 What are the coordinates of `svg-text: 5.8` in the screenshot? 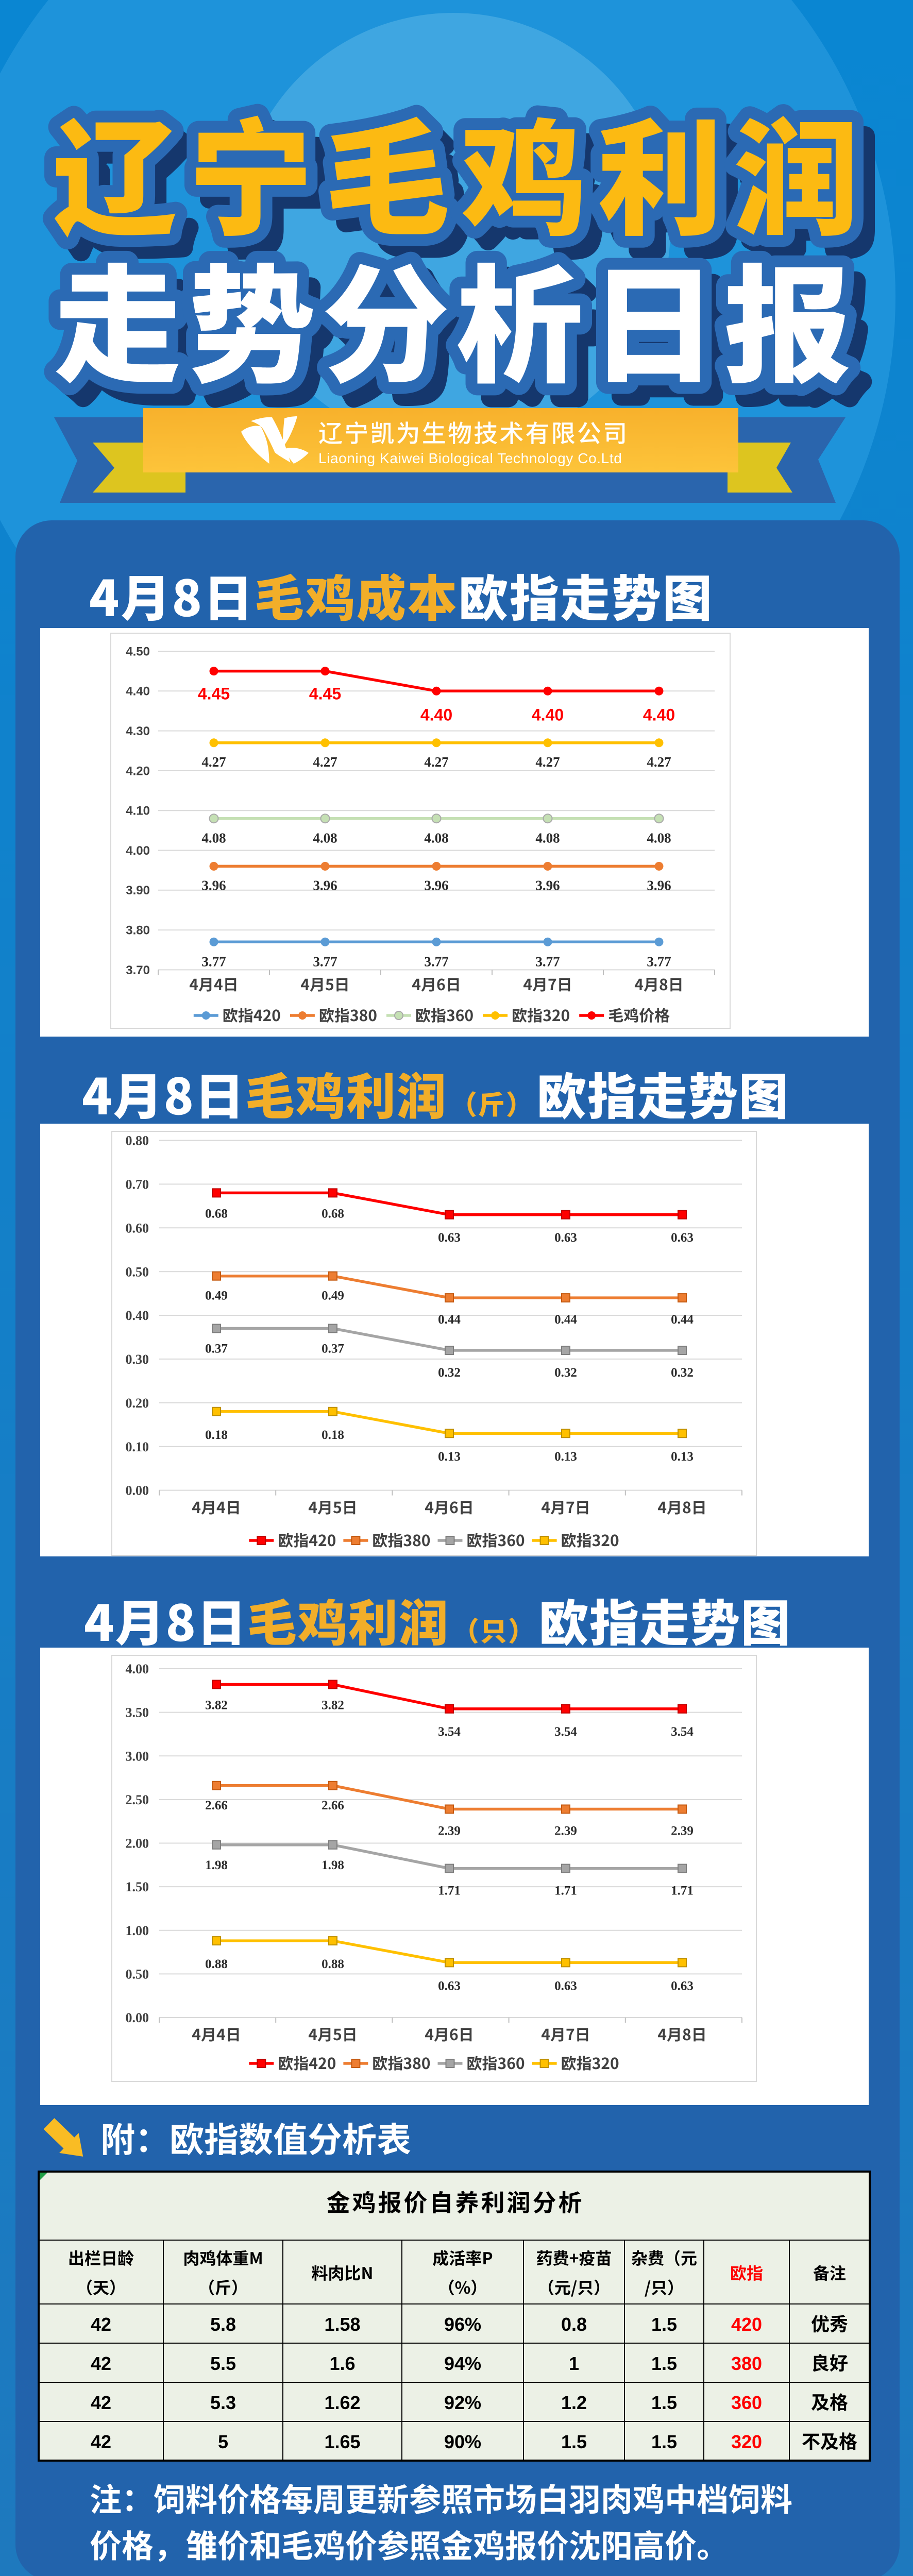 It's located at (223, 2324).